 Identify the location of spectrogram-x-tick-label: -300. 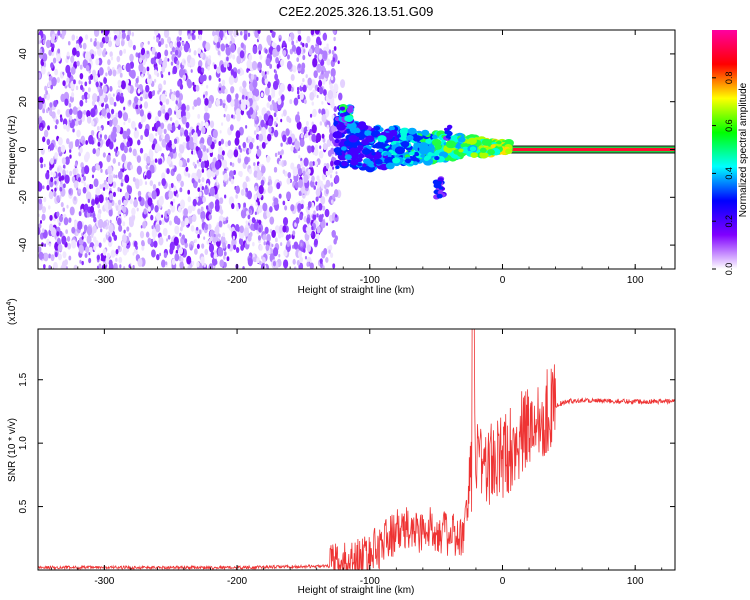
(104, 280).